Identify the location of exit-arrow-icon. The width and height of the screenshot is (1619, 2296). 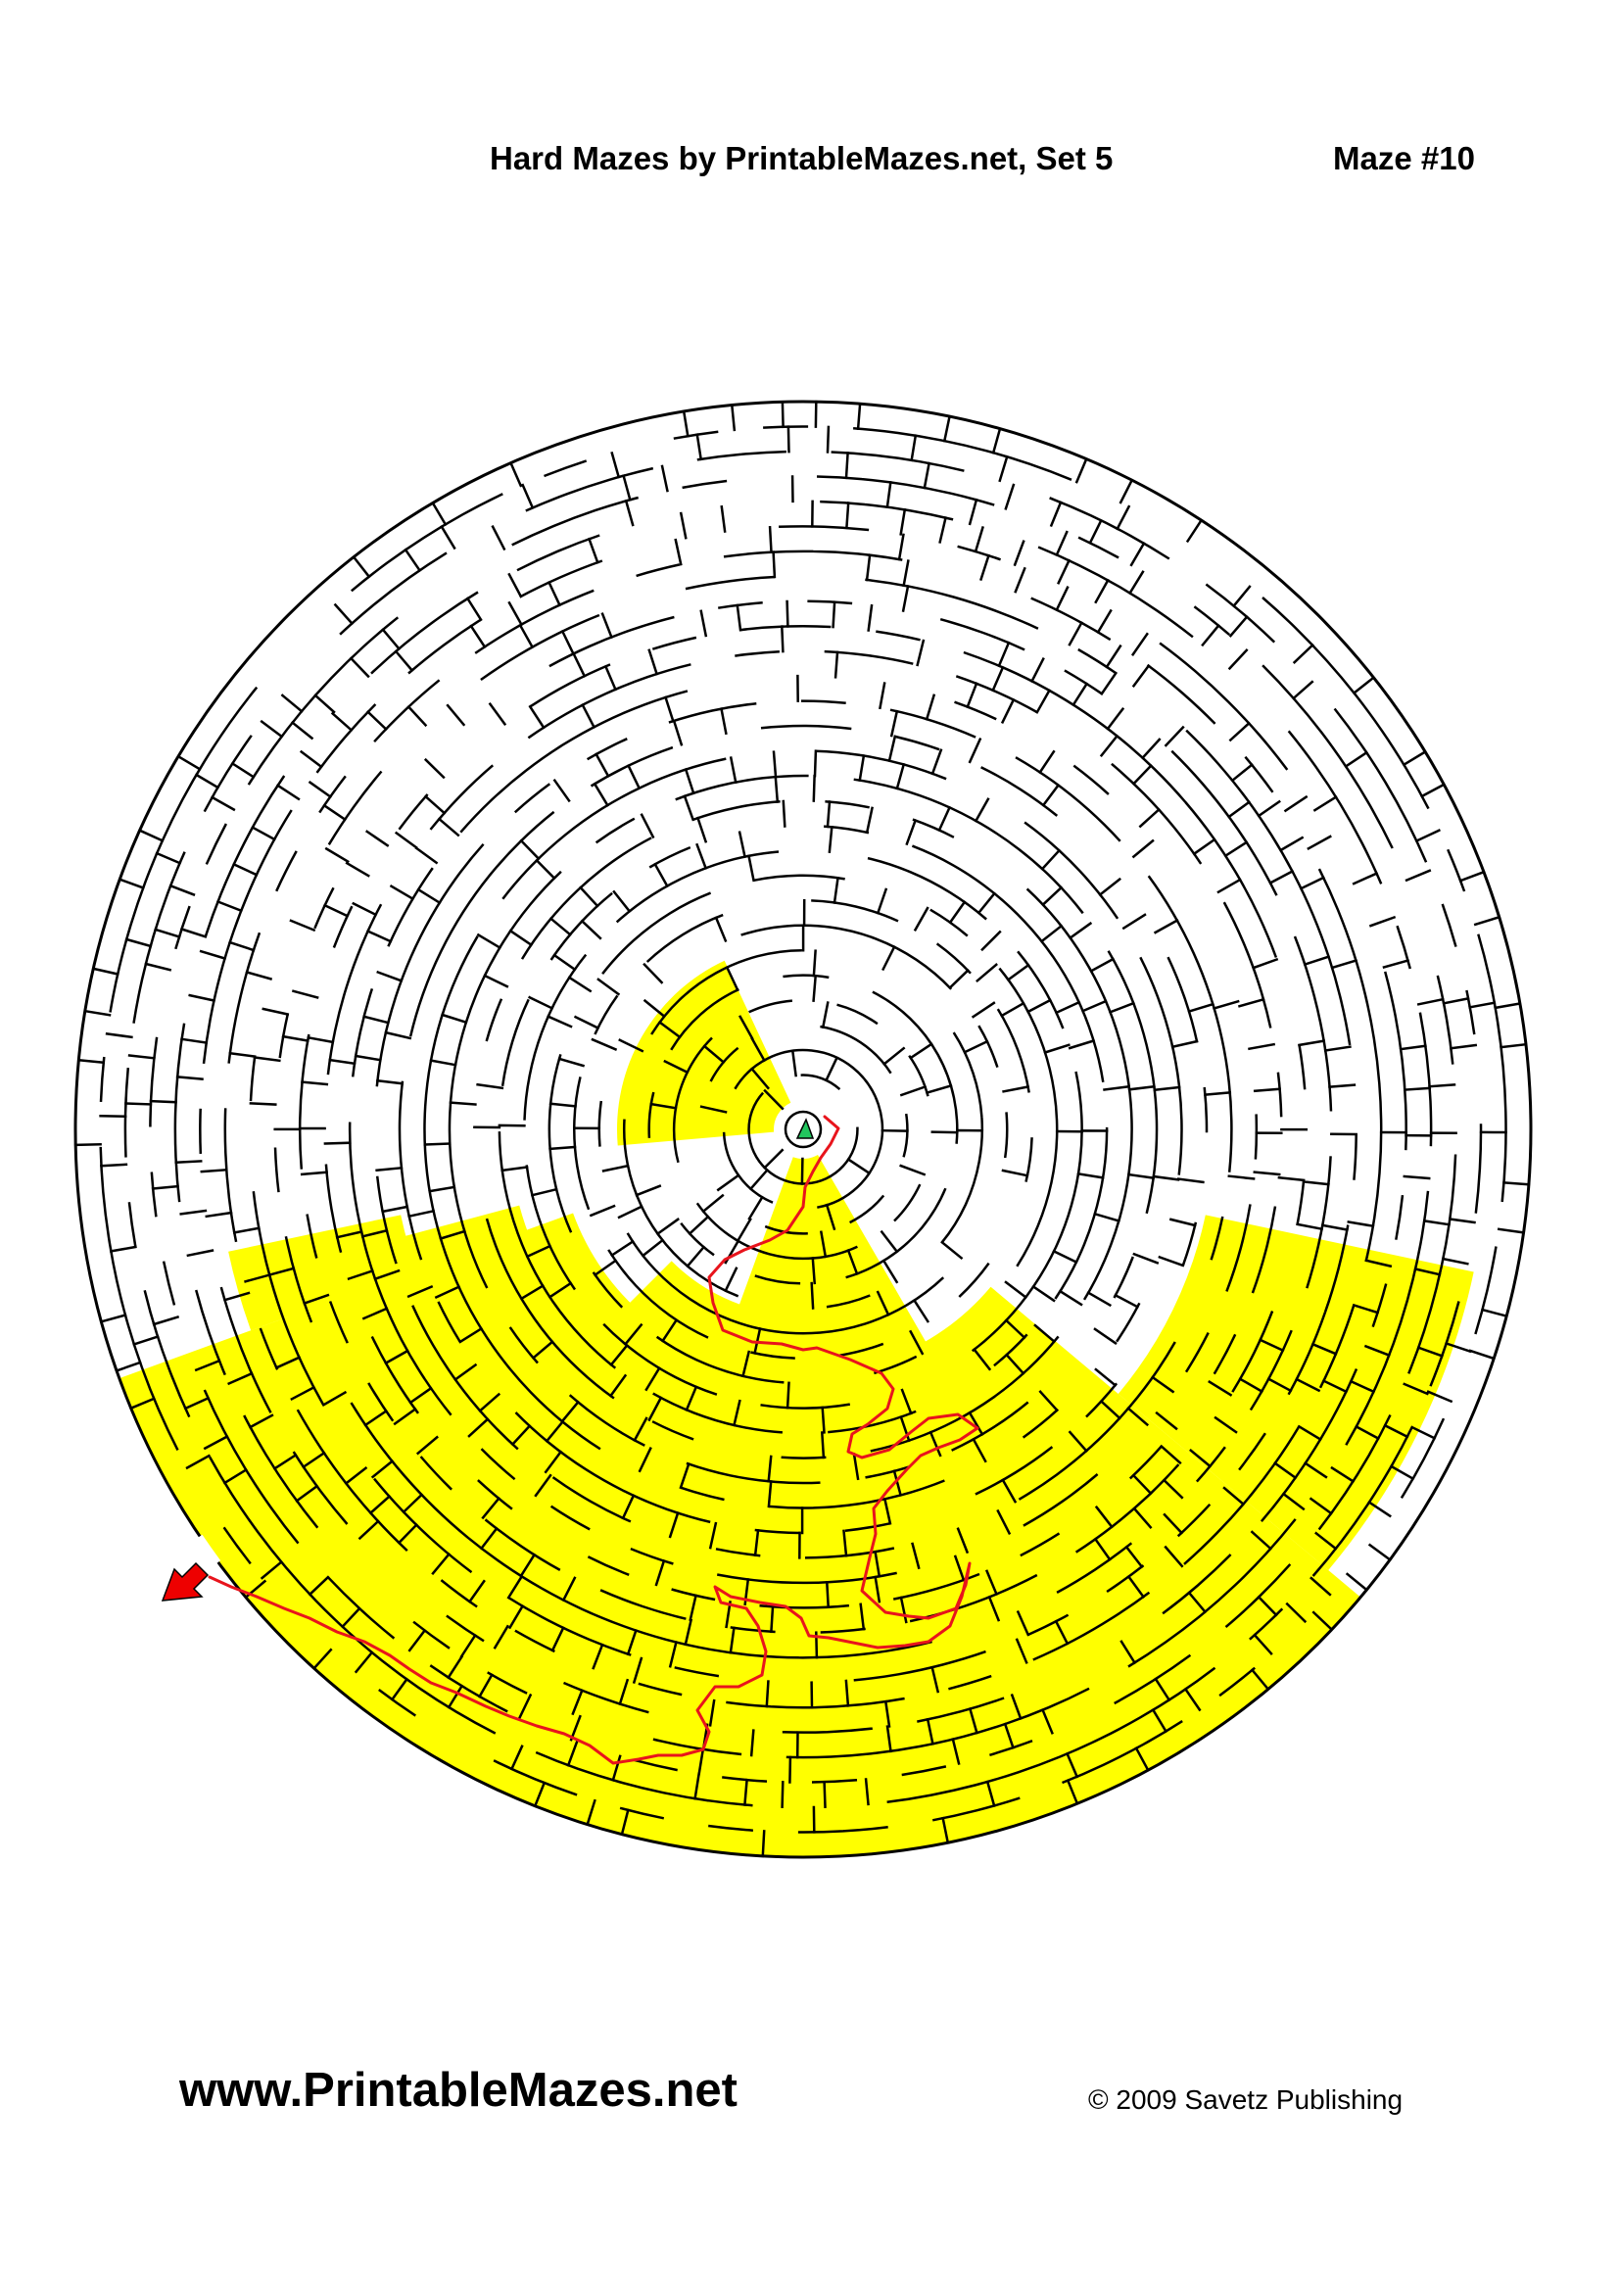
(185, 1581).